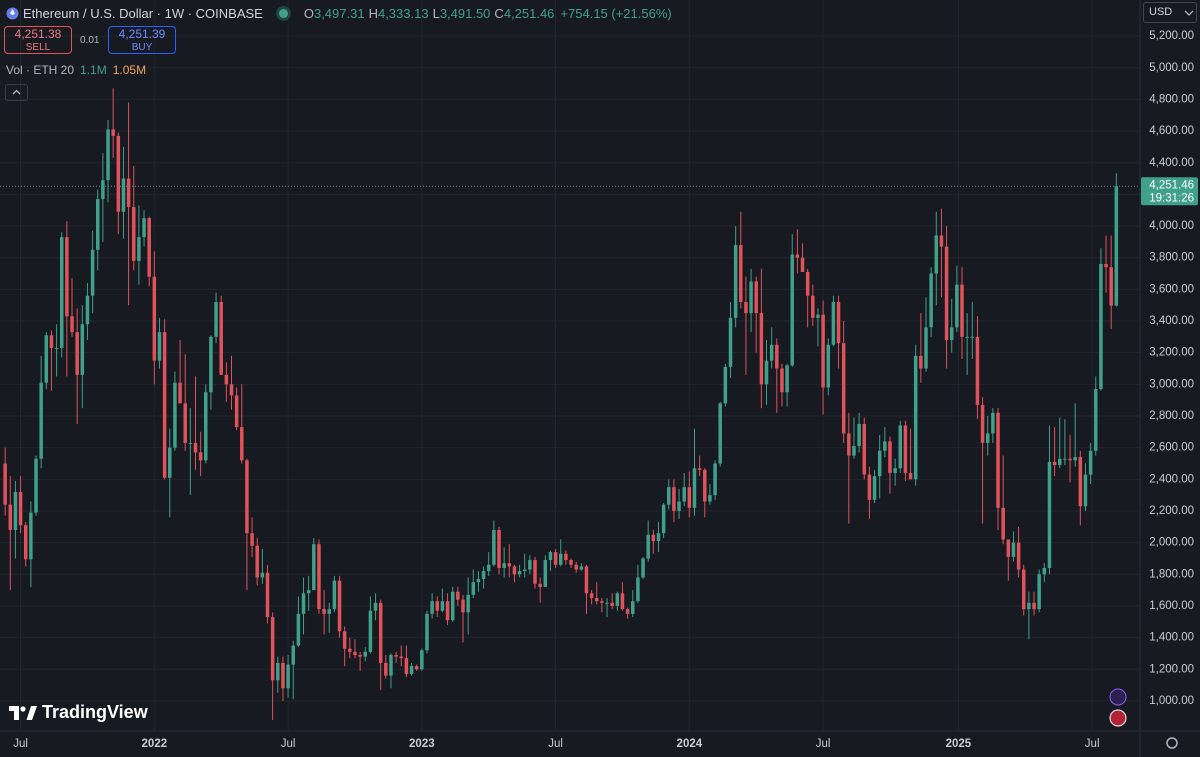  I want to click on eth-icon, so click(12, 13).